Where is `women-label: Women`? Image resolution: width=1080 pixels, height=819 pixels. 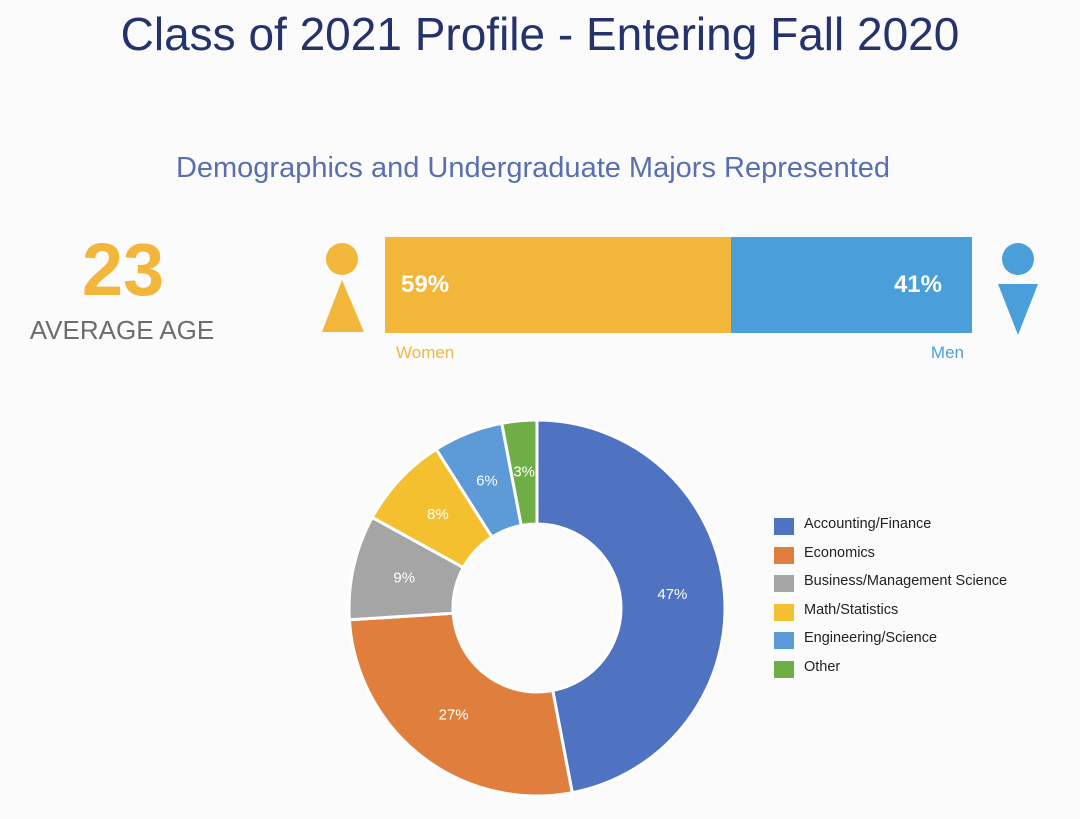 women-label: Women is located at coordinates (425, 352).